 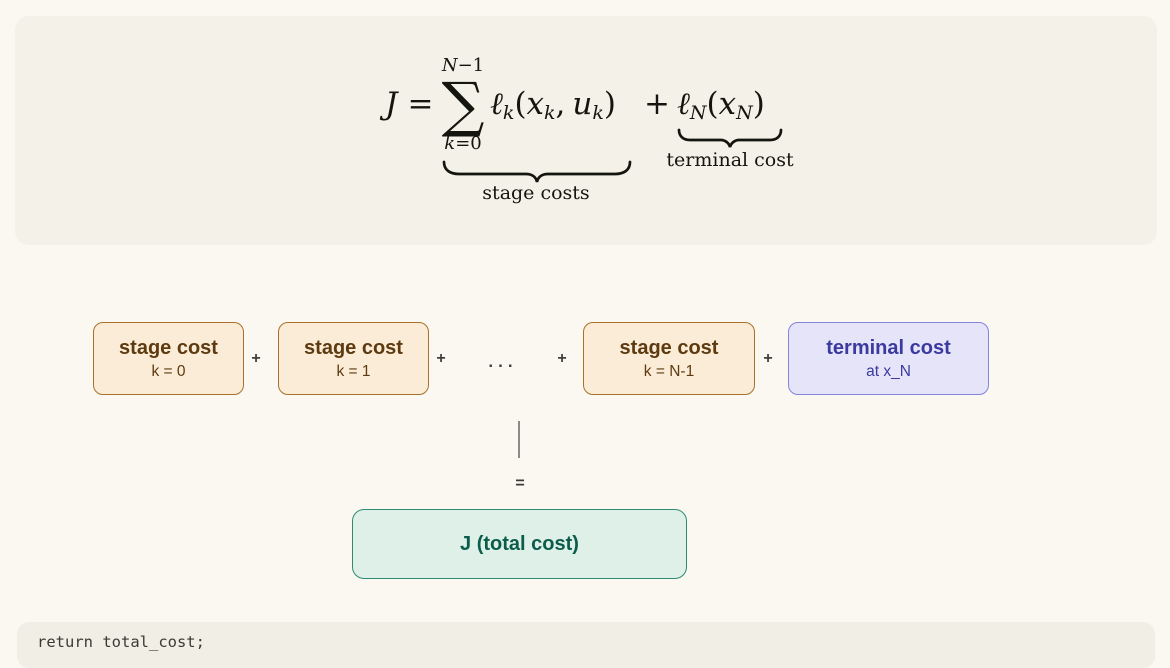 What do you see at coordinates (582, 104) in the screenshot?
I see `var-u: u` at bounding box center [582, 104].